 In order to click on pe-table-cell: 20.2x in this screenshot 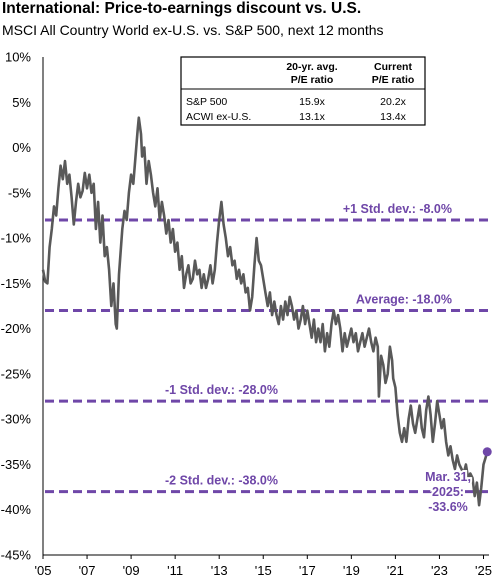, I will do `click(393, 102)`.